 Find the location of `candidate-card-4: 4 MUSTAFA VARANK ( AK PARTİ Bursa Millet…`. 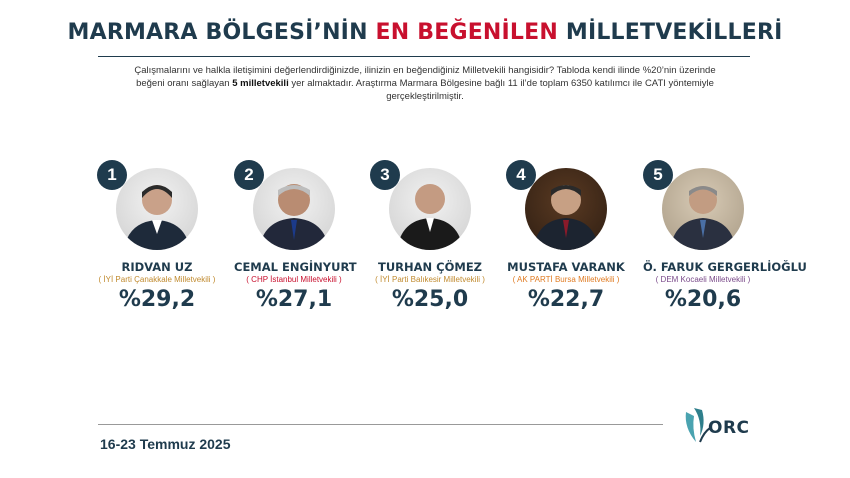

candidate-card-4: 4 MUSTAFA VARANK ( AK PARTİ Bursa Millet… is located at coordinates (581, 240).